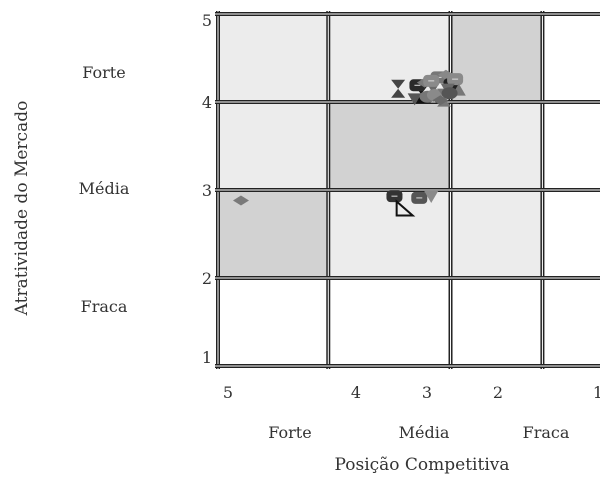 This screenshot has height=482, width=600. I want to click on x-tick-label: 3, so click(427, 392).